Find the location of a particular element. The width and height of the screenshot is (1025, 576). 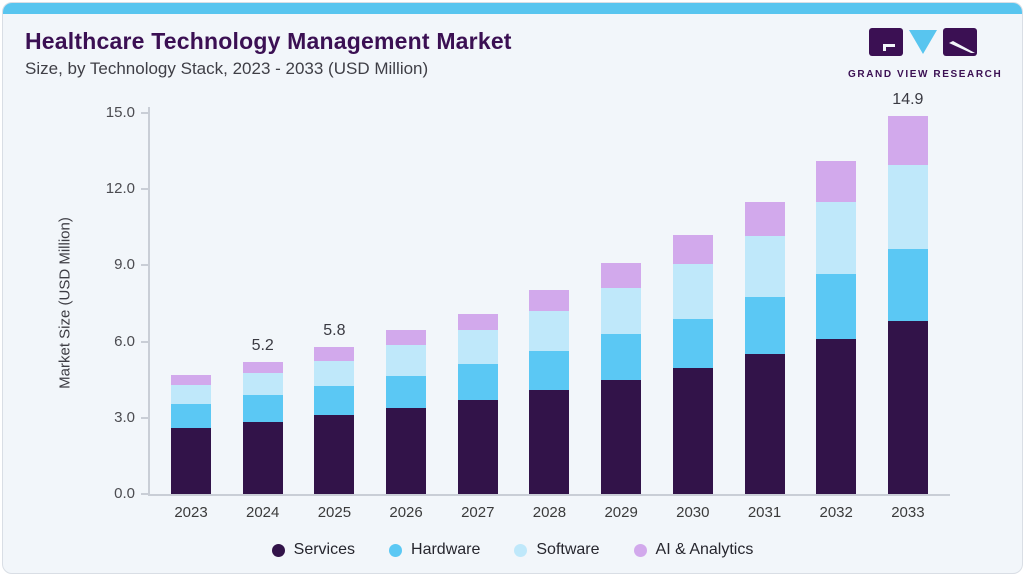

x-tick-label: 2023 is located at coordinates (191, 512).